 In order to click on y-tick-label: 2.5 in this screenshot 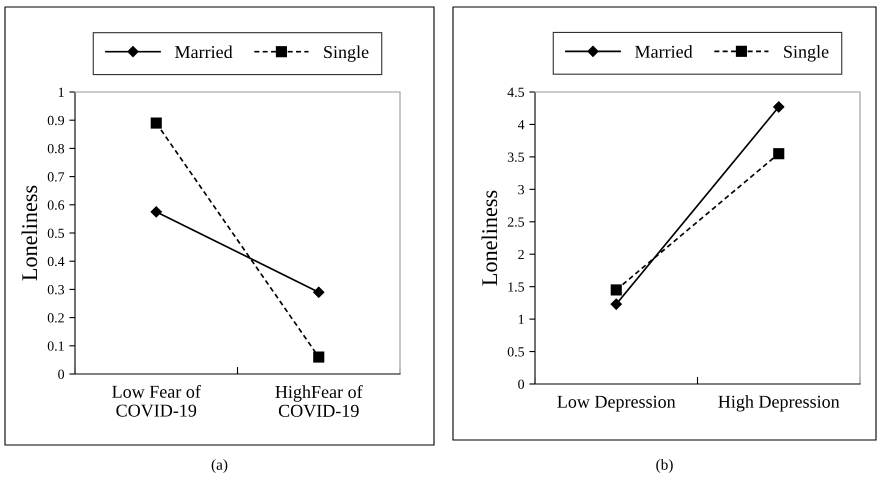, I will do `click(516, 222)`.